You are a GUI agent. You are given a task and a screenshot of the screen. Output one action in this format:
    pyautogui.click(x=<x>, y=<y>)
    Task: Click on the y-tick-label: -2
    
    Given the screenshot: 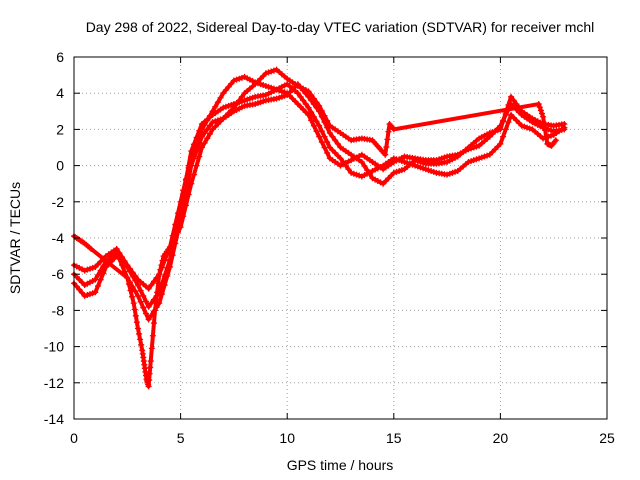 What is the action you would take?
    pyautogui.click(x=58, y=202)
    